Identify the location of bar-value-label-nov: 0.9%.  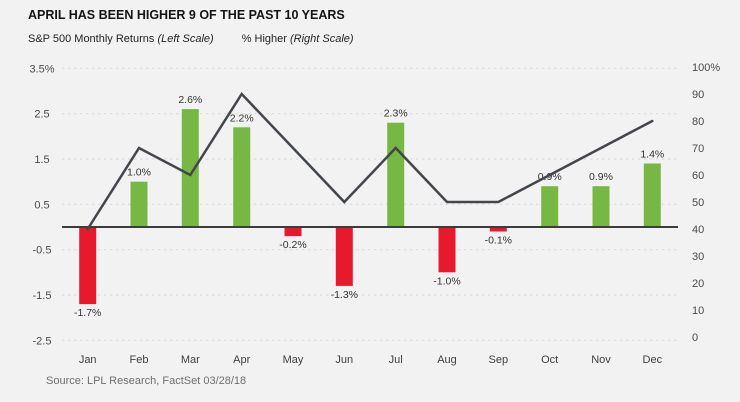
(601, 177).